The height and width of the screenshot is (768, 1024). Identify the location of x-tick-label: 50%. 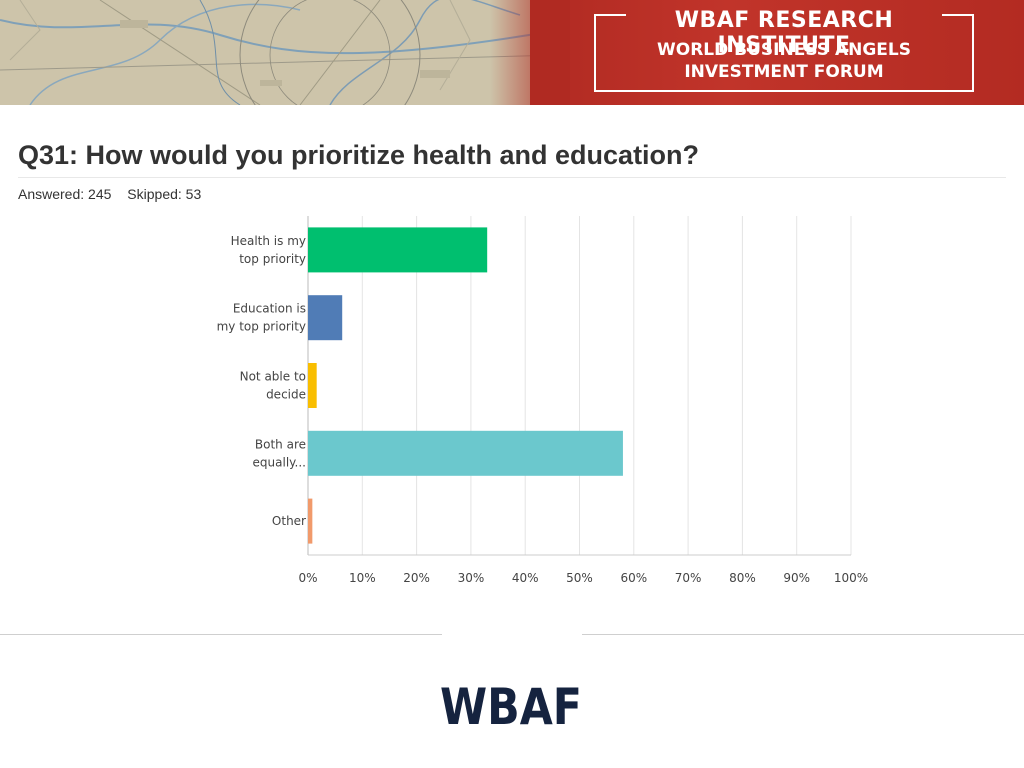
(579, 578).